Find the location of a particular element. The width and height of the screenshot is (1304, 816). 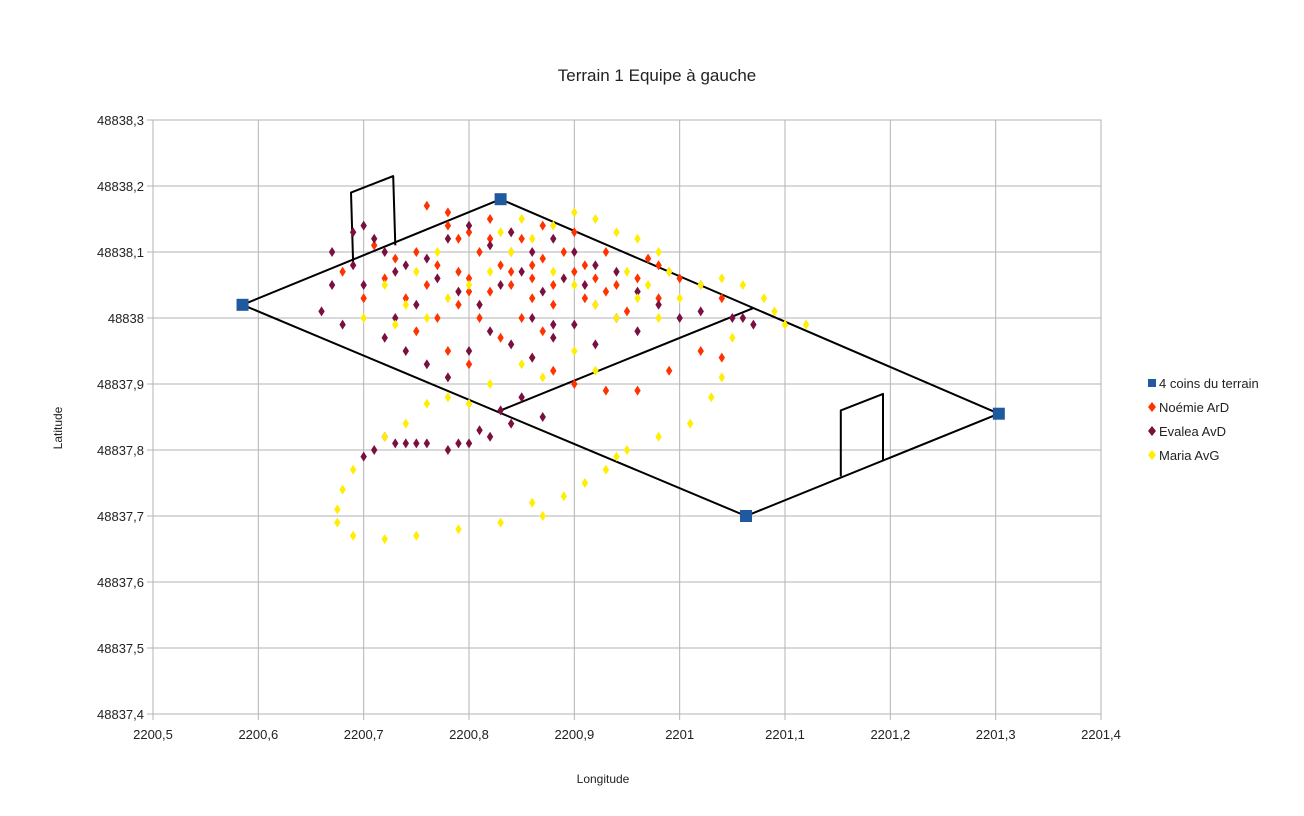

legend-label: Maria AvG is located at coordinates (1189, 455).